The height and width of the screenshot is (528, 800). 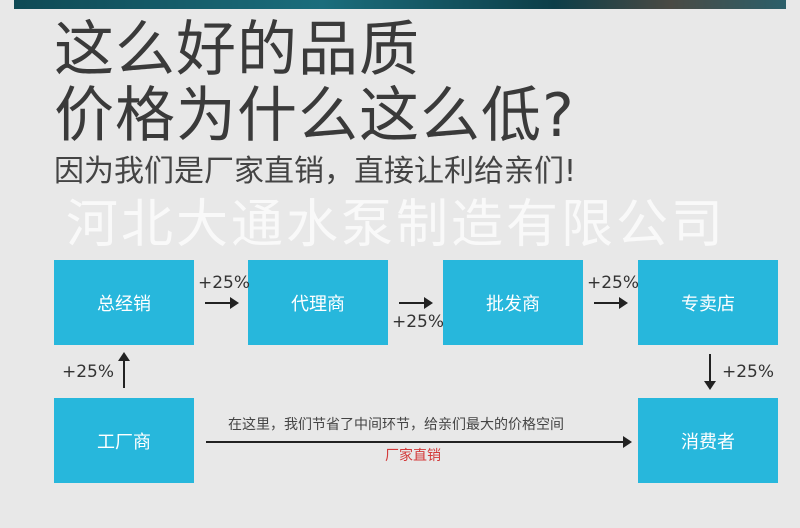 I want to click on headline-line1: 这么好的品质, so click(x=237, y=50).